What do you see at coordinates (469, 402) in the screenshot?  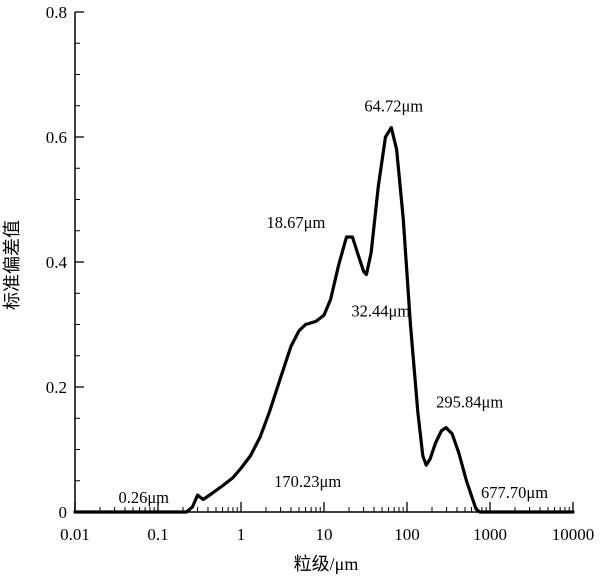 I see `peak-annotation: 295.84μm` at bounding box center [469, 402].